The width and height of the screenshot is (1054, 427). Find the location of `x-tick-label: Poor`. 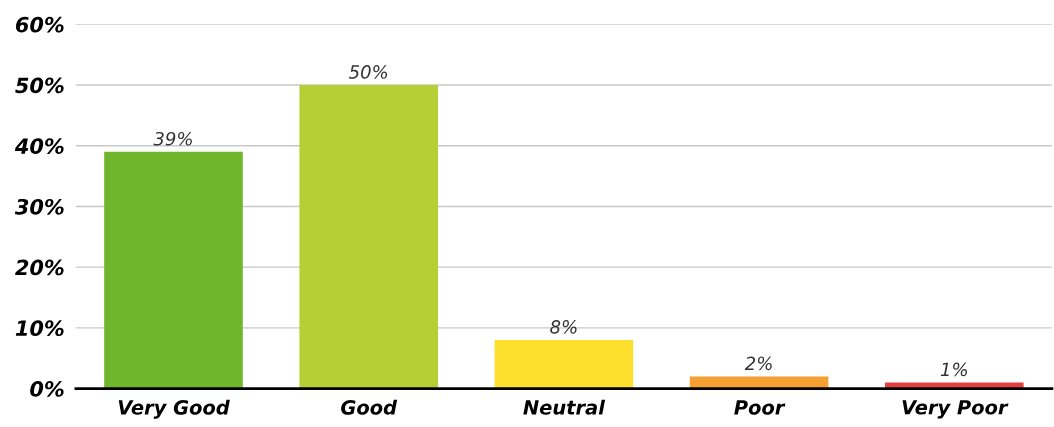

x-tick-label: Poor is located at coordinates (760, 407).